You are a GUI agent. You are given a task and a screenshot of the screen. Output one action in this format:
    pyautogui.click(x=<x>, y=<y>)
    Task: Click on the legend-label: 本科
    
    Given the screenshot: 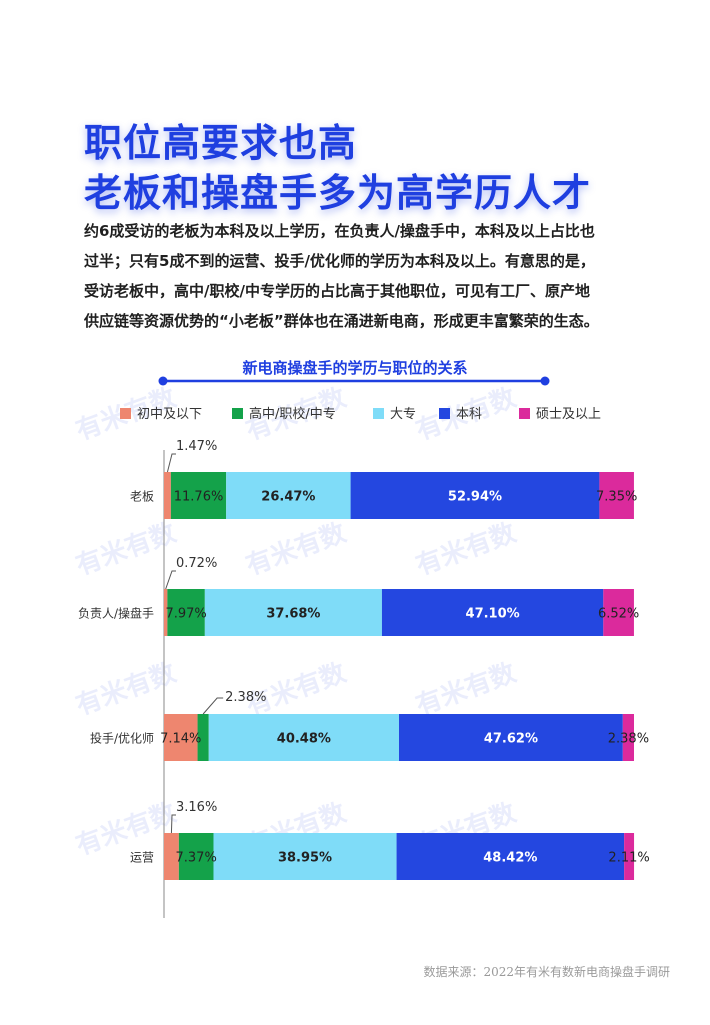 What is the action you would take?
    pyautogui.click(x=469, y=414)
    